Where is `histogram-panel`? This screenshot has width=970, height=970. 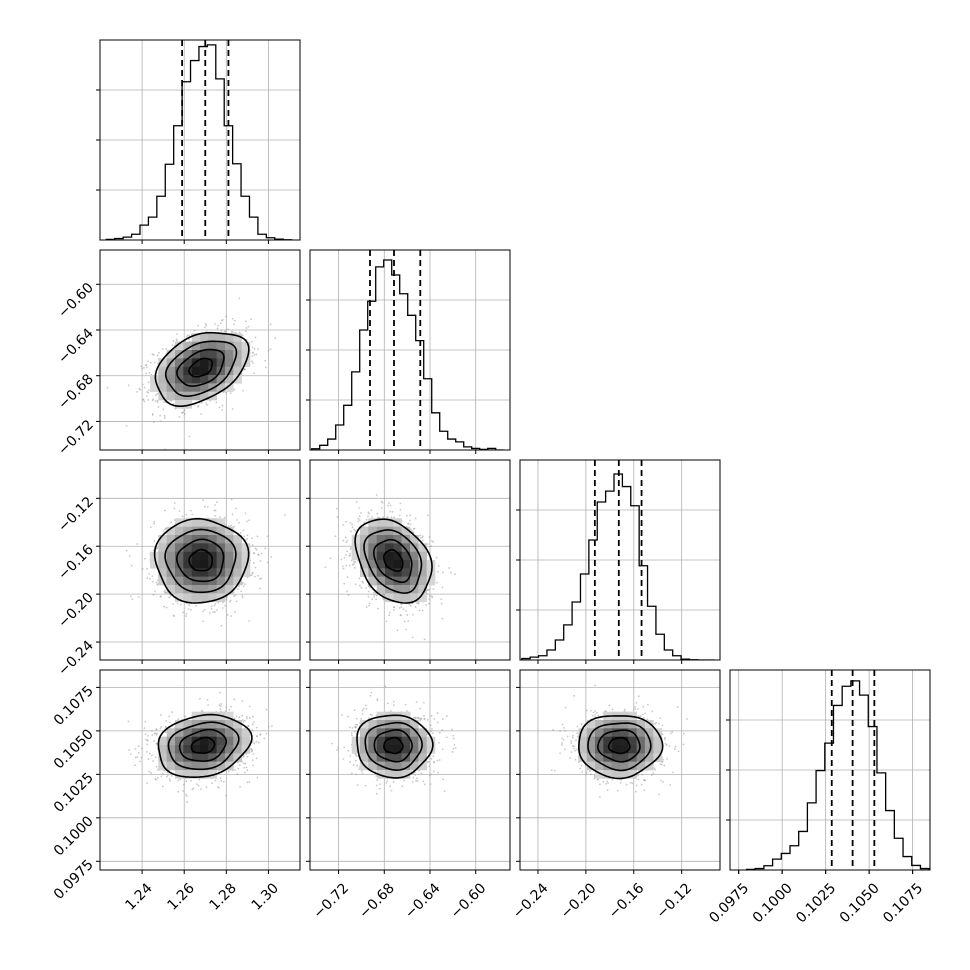
histogram-panel is located at coordinates (620, 560).